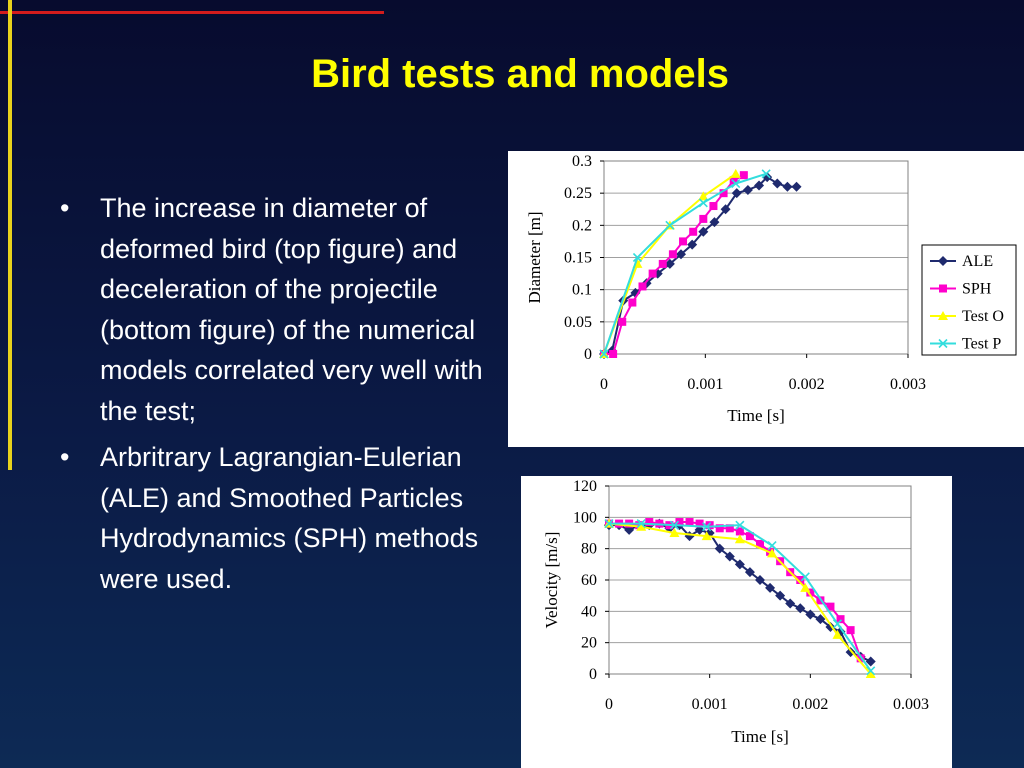 This screenshot has height=768, width=1024. I want to click on y-tick-label: 0.05, so click(578, 322).